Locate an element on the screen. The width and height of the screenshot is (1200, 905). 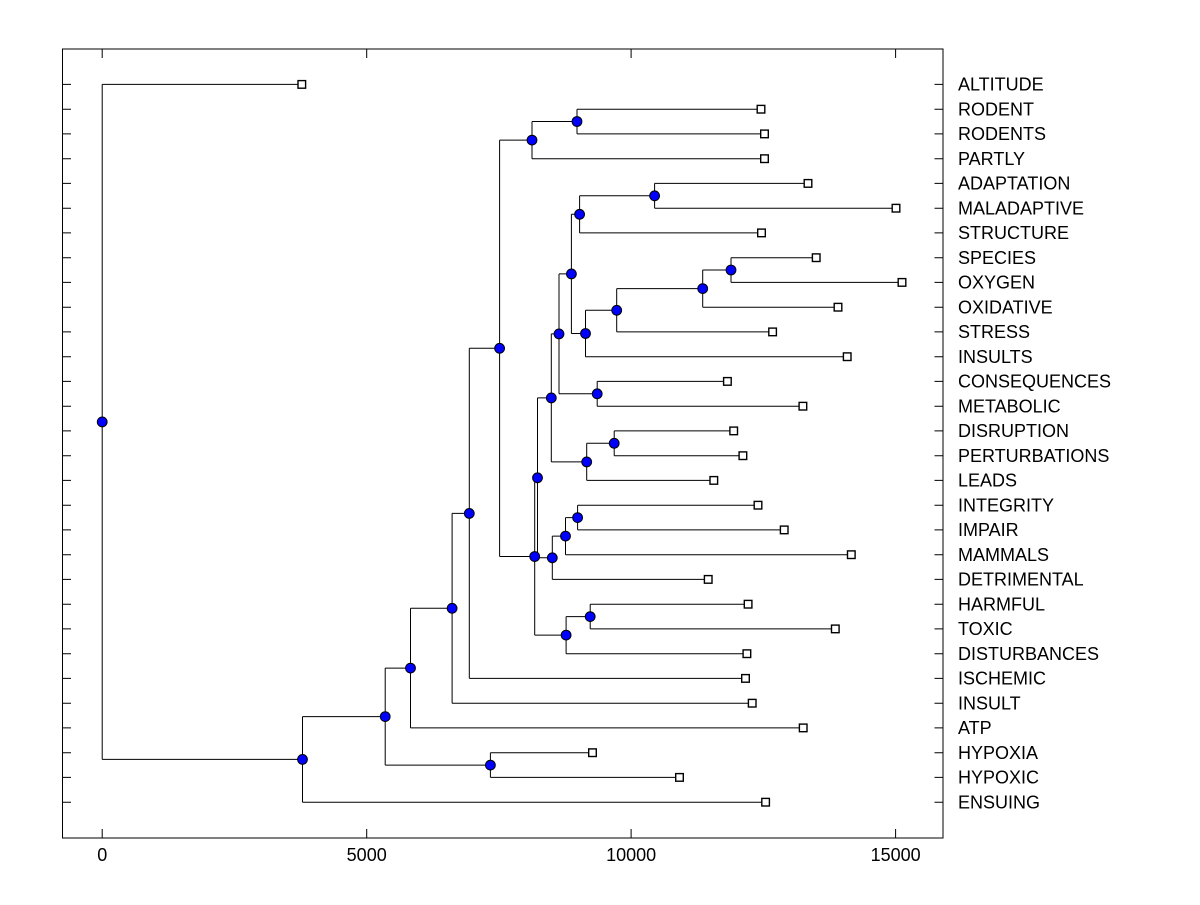
svg-text: HYPOXIA is located at coordinates (998, 753).